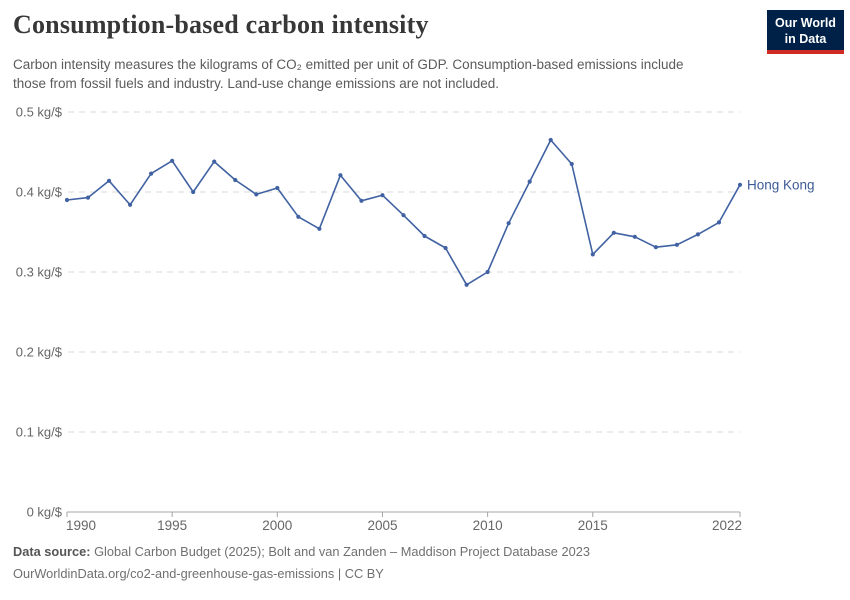 This screenshot has width=850, height=600. Describe the element at coordinates (81, 525) in the screenshot. I see `x-tick-label: 1990` at that location.